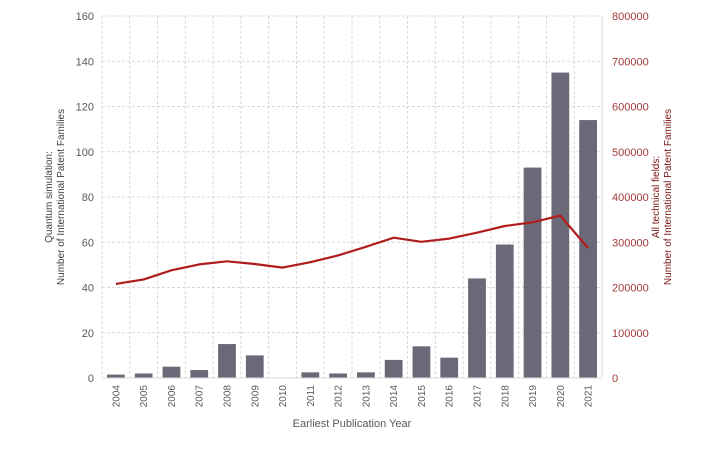 This screenshot has width=720, height=450. What do you see at coordinates (200, 396) in the screenshot?
I see `x-tick-label: 2007` at bounding box center [200, 396].